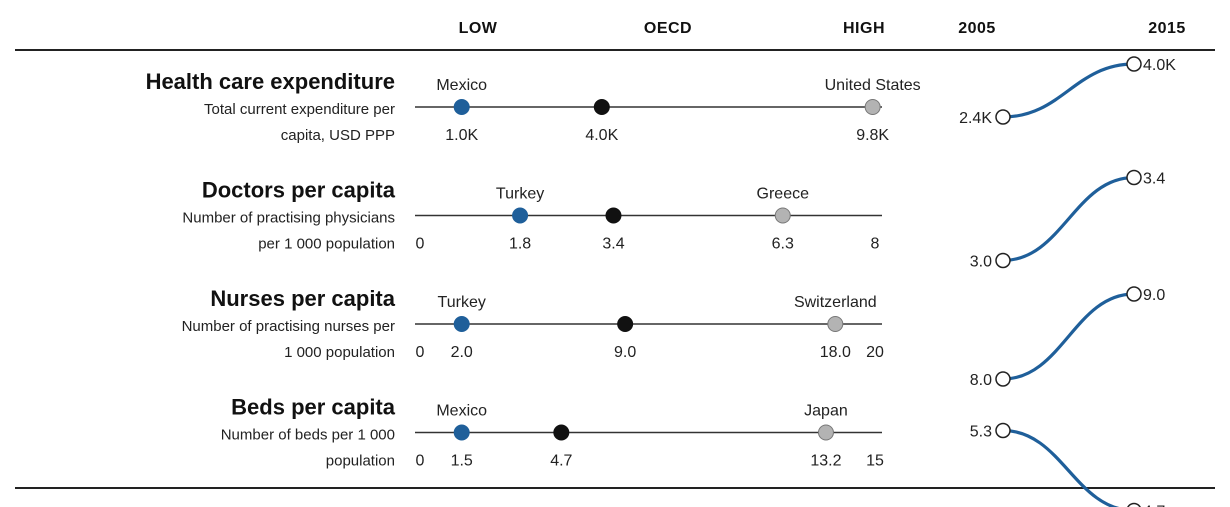 The image size is (1230, 507). Describe the element at coordinates (864, 28) in the screenshot. I see `header-high: HIGH` at that location.